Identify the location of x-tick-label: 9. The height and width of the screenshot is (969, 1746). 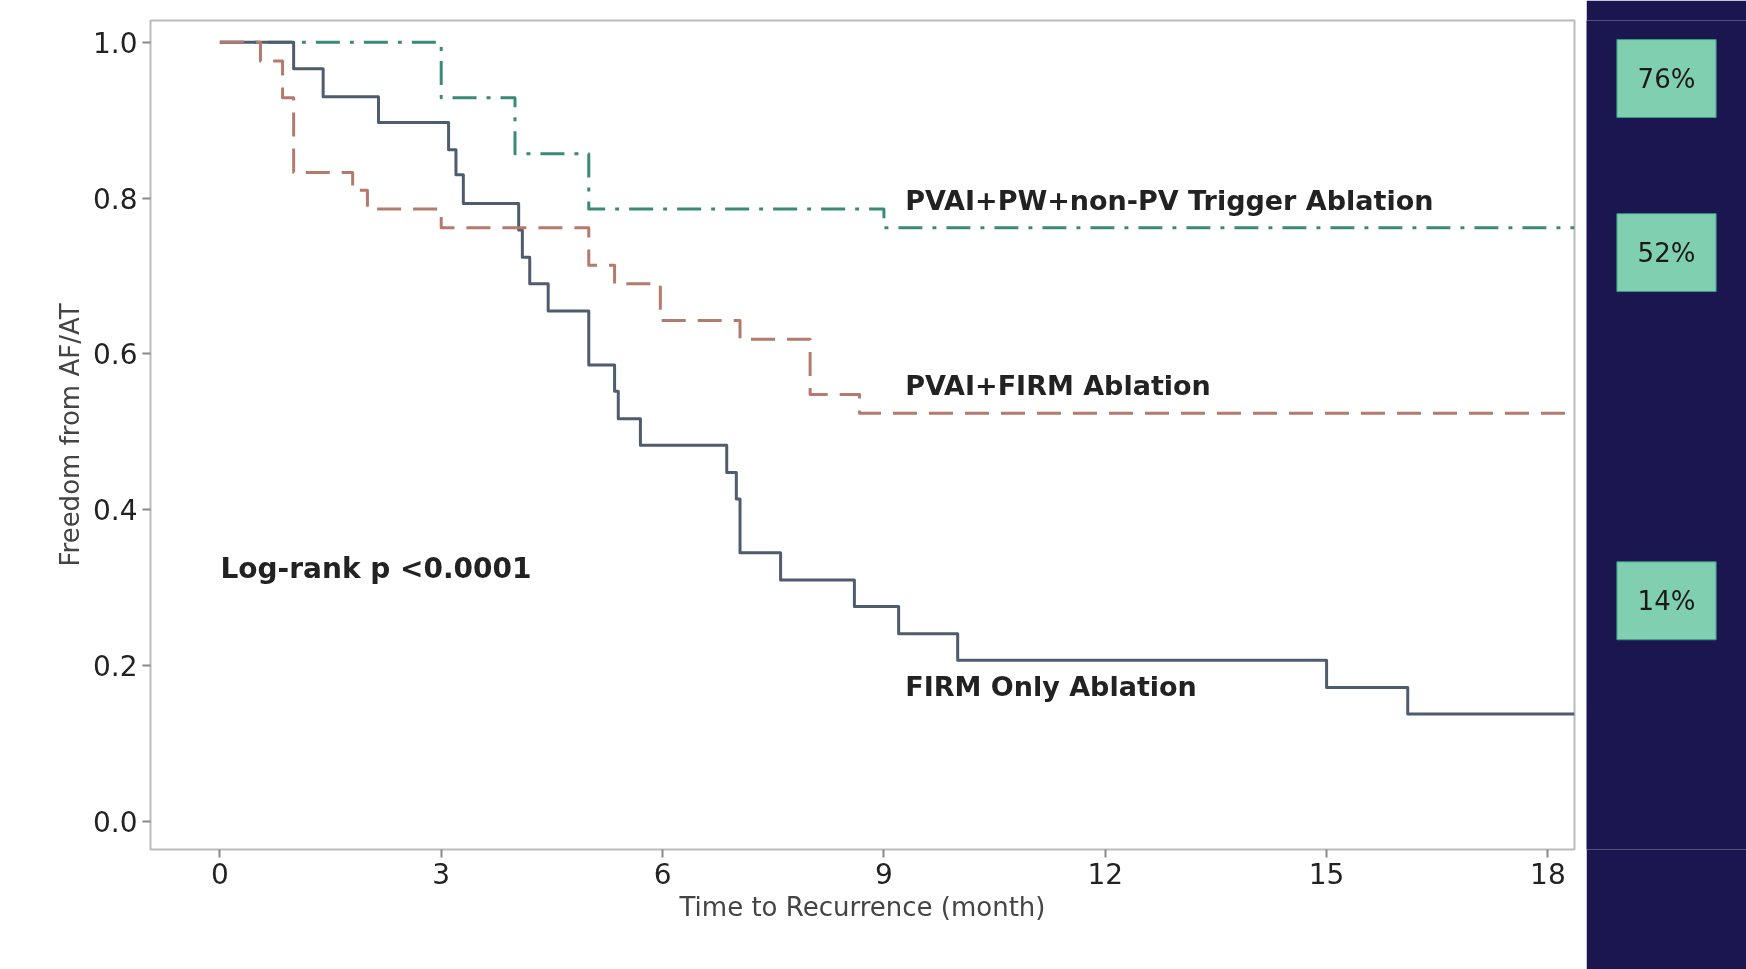
(883, 874).